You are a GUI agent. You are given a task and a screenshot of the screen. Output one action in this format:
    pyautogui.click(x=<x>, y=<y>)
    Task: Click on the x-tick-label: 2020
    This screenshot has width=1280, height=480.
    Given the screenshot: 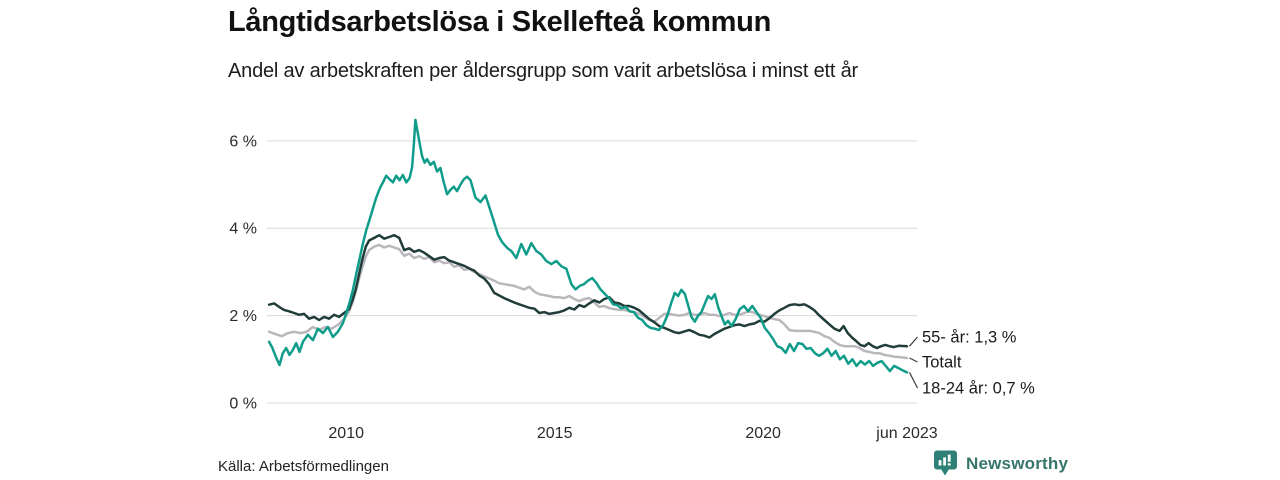 What is the action you would take?
    pyautogui.click(x=763, y=433)
    